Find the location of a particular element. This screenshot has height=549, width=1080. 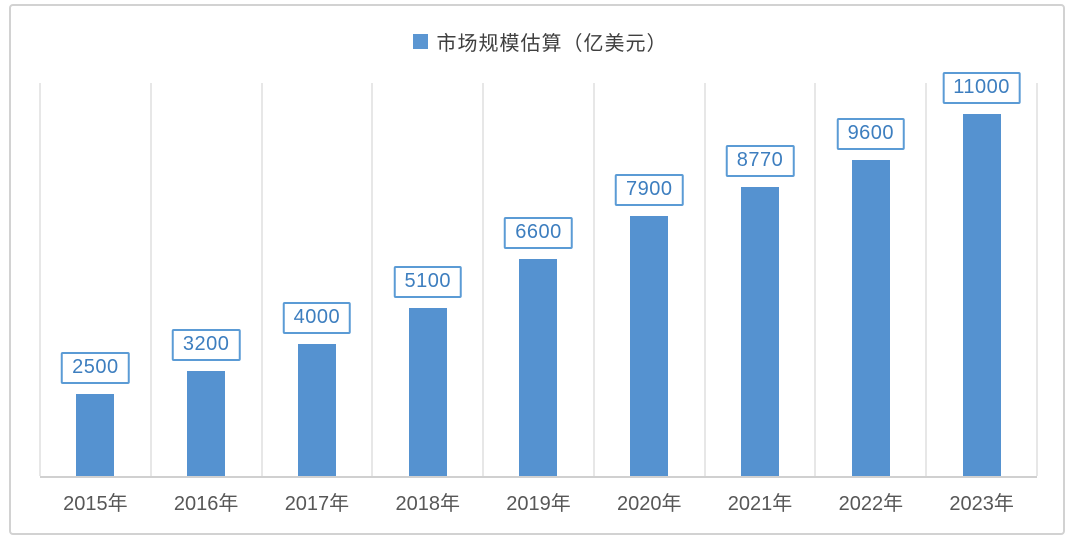

bar-category-cell: 4000 is located at coordinates (317, 279).